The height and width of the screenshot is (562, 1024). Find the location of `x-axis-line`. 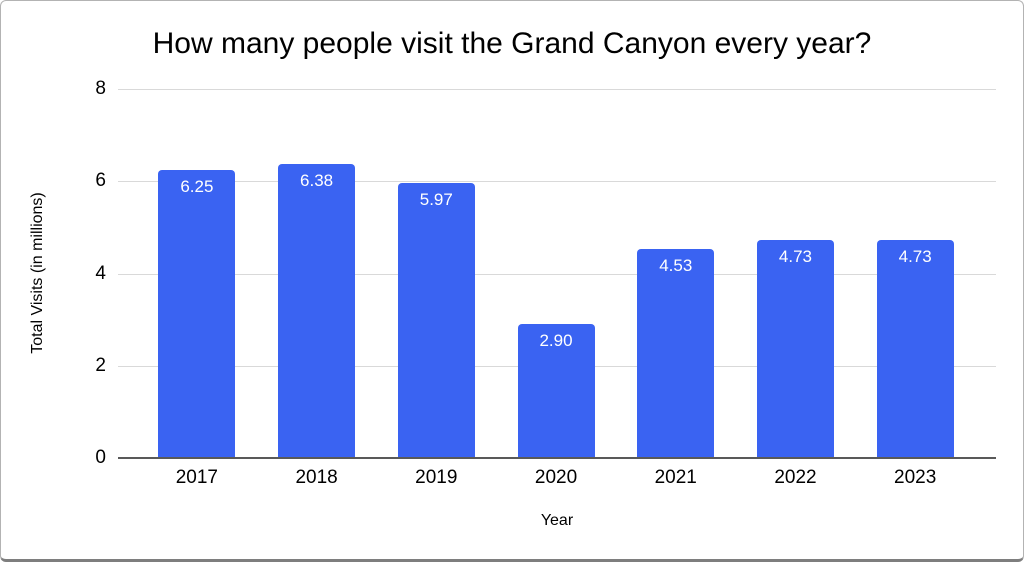

x-axis-line is located at coordinates (557, 458).